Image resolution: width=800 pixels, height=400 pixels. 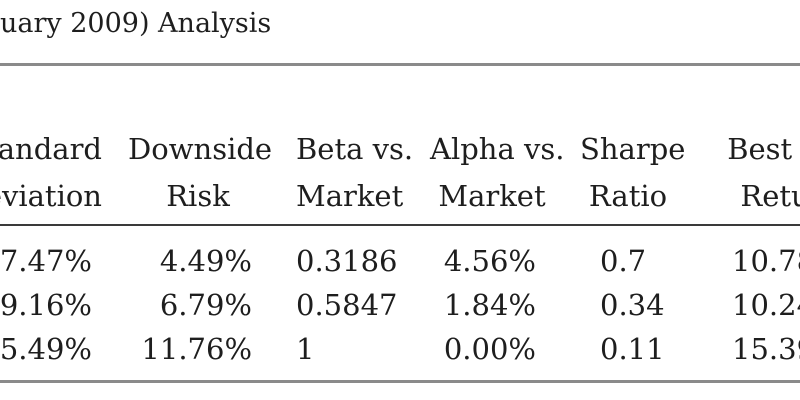 What do you see at coordinates (205, 261) in the screenshot?
I see `table-cell-downside-risk: 4.49%` at bounding box center [205, 261].